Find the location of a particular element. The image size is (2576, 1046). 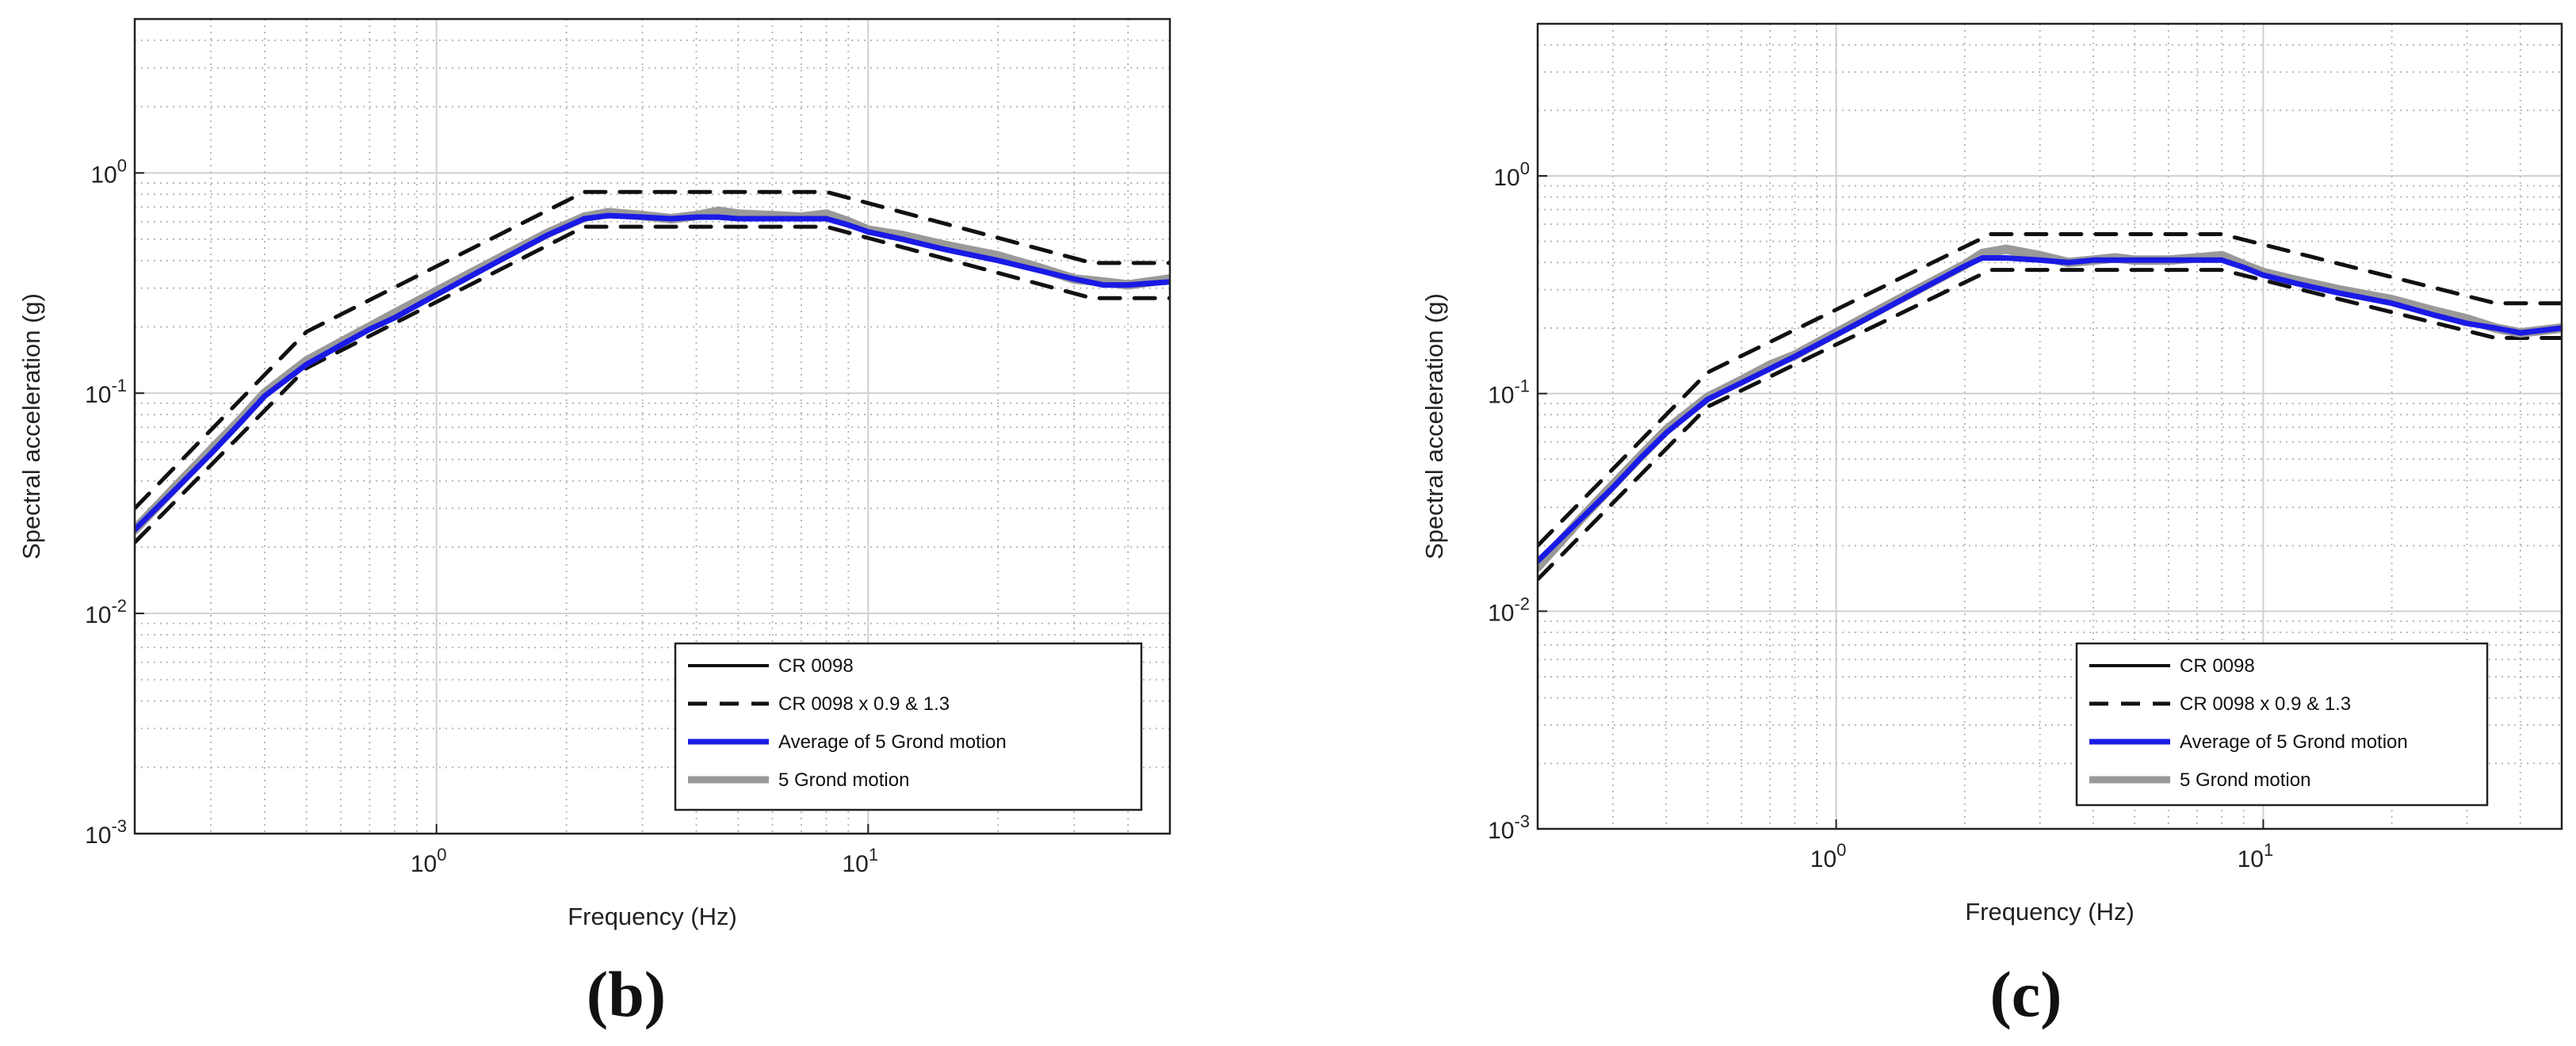

legend-box is located at coordinates (908, 726).